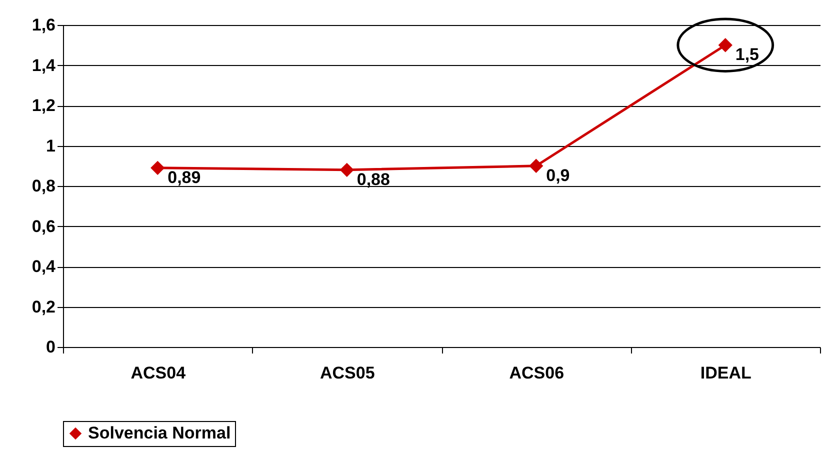  What do you see at coordinates (44, 186) in the screenshot?
I see `y-tick-label: 0,8` at bounding box center [44, 186].